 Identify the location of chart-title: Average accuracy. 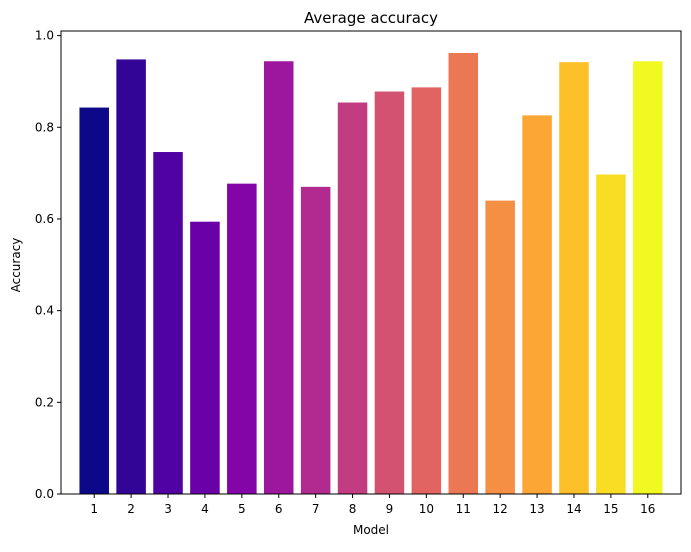
(371, 18).